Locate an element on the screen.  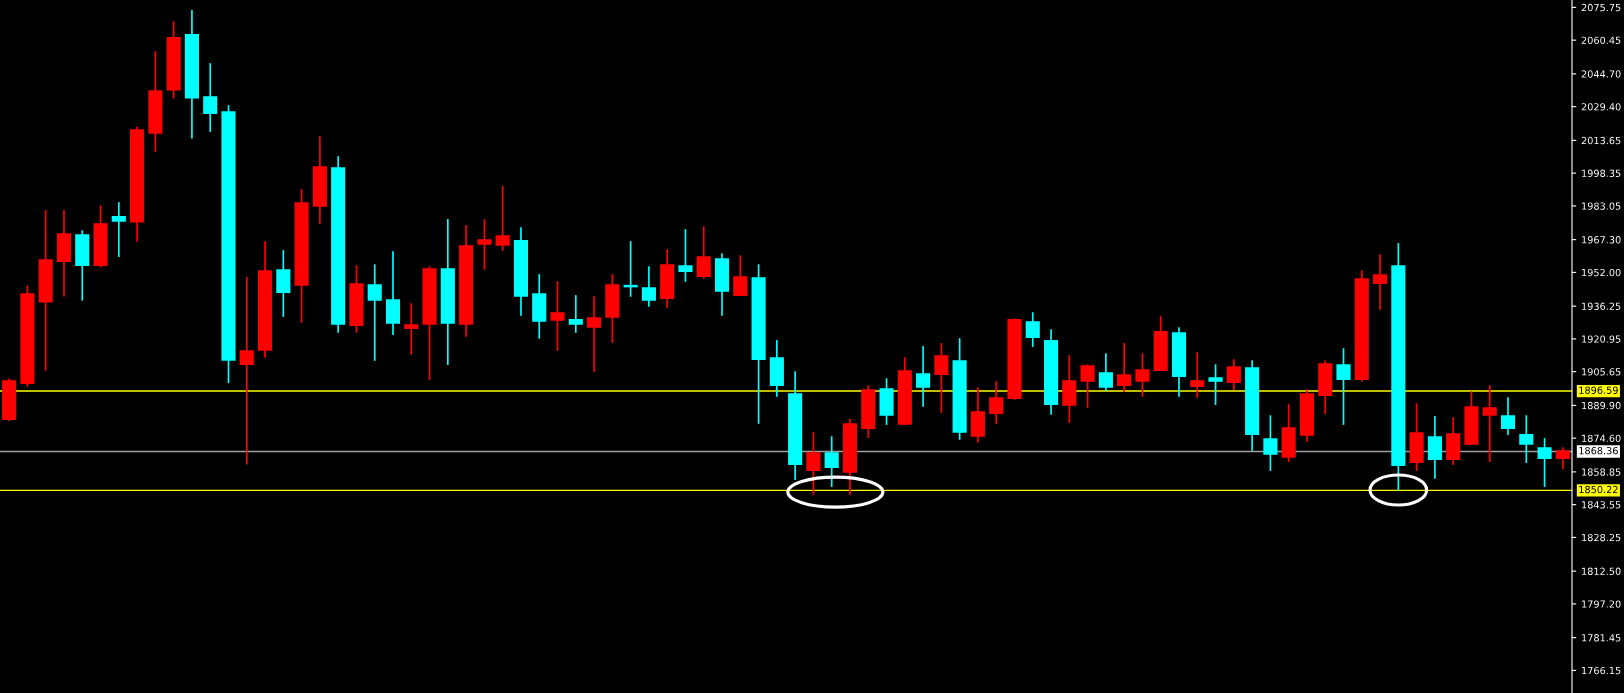
y-tick-label: 2075.75 is located at coordinates (1601, 7).